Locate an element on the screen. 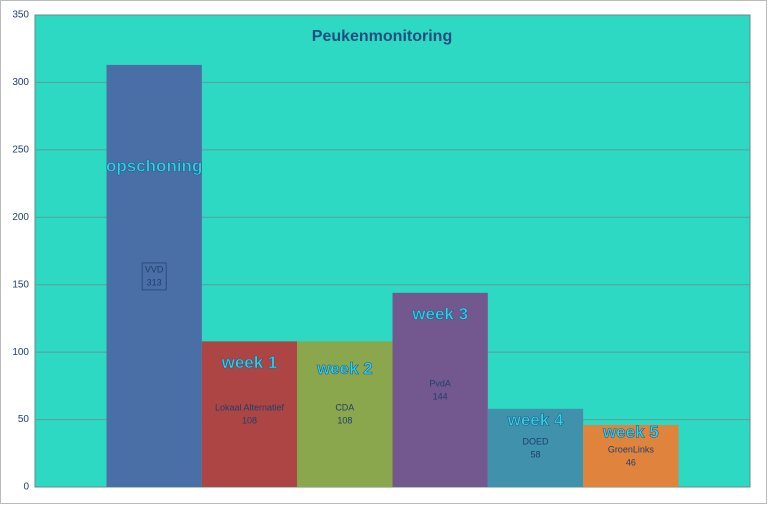  label-box is located at coordinates (154, 276).